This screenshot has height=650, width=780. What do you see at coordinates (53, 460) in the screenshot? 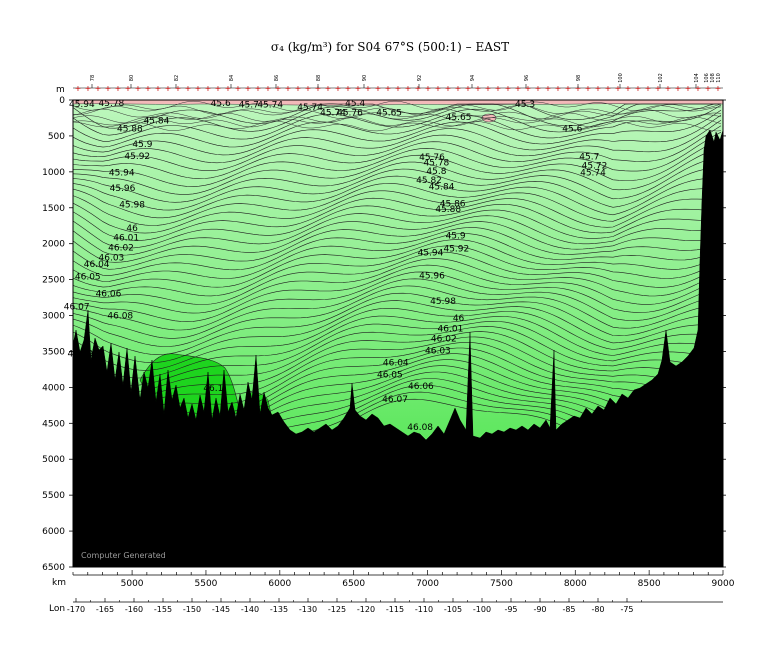
I see `y-tick-label: 5000` at bounding box center [53, 460].